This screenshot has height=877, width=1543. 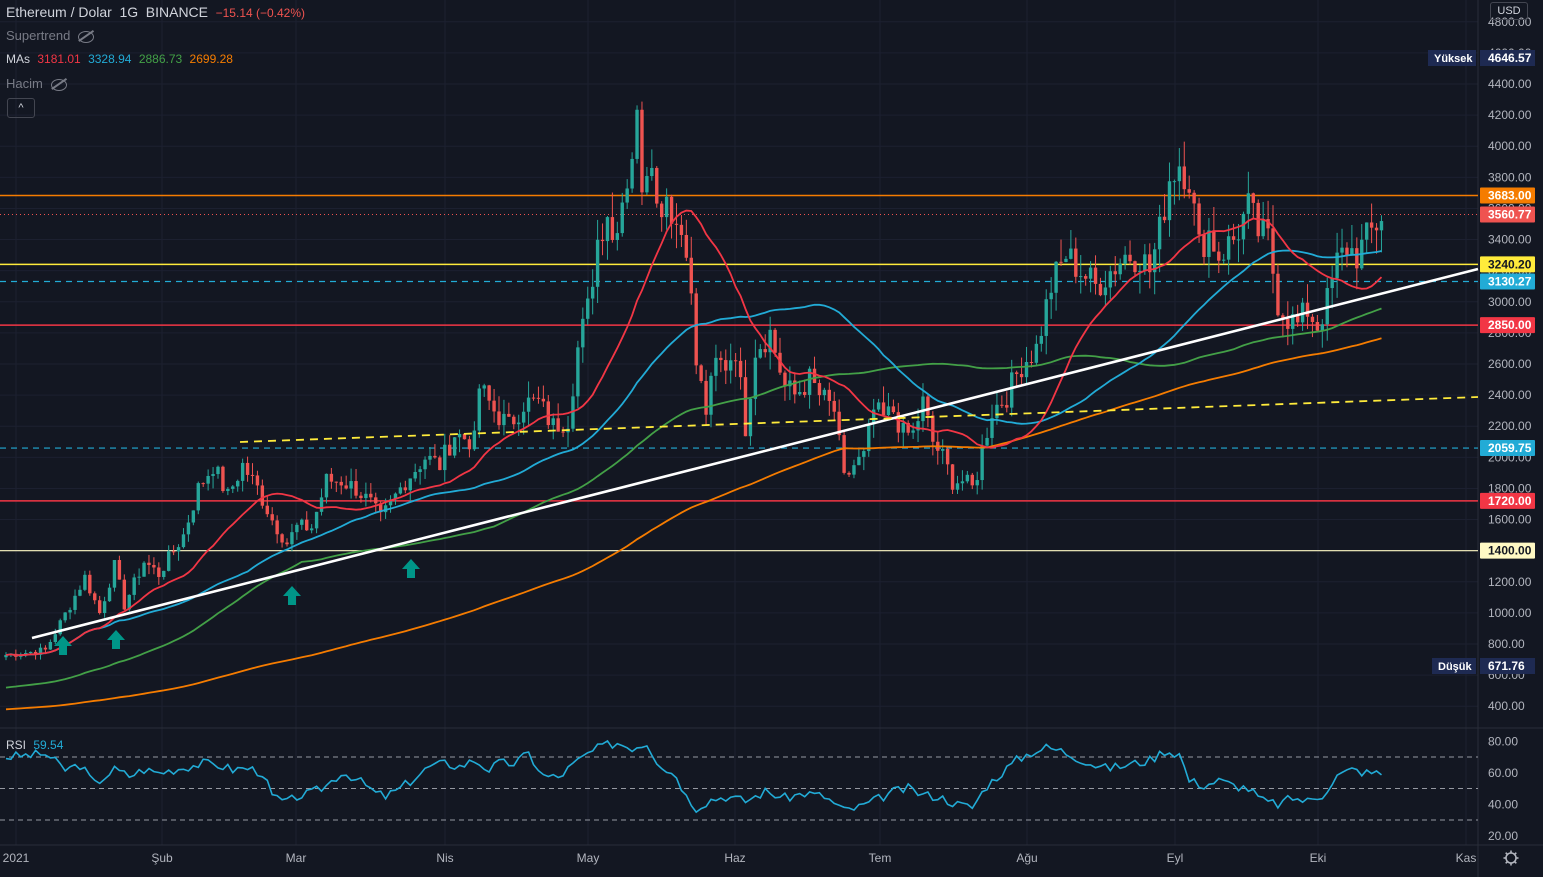 What do you see at coordinates (1318, 858) in the screenshot?
I see `time-tick-label: Eki` at bounding box center [1318, 858].